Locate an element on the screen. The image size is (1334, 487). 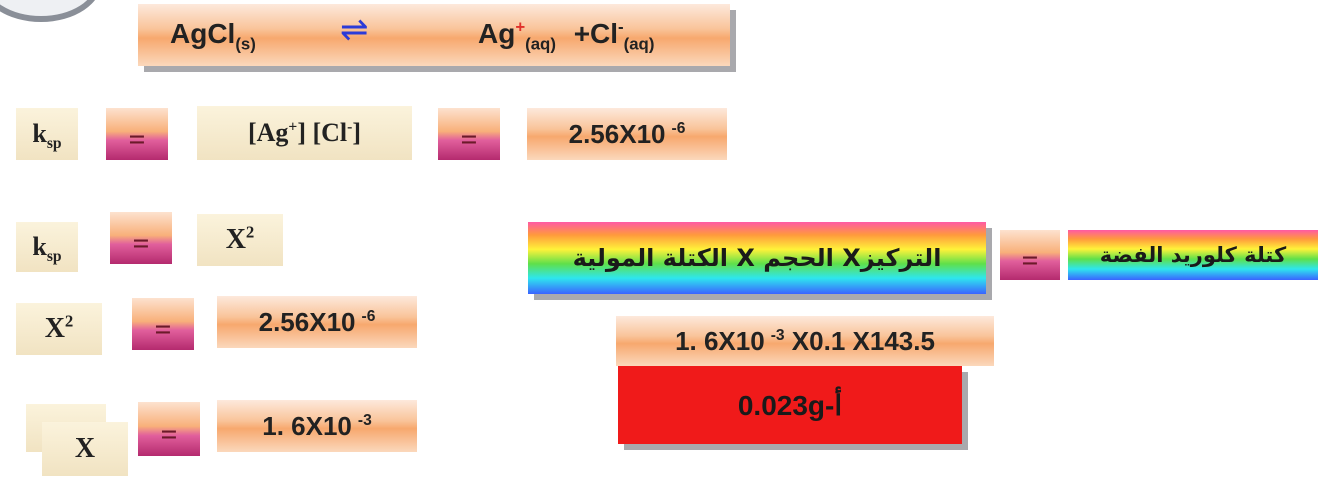
silver-chloride-mass-label: كتلة كلوريد الفضة is located at coordinates (1193, 255).